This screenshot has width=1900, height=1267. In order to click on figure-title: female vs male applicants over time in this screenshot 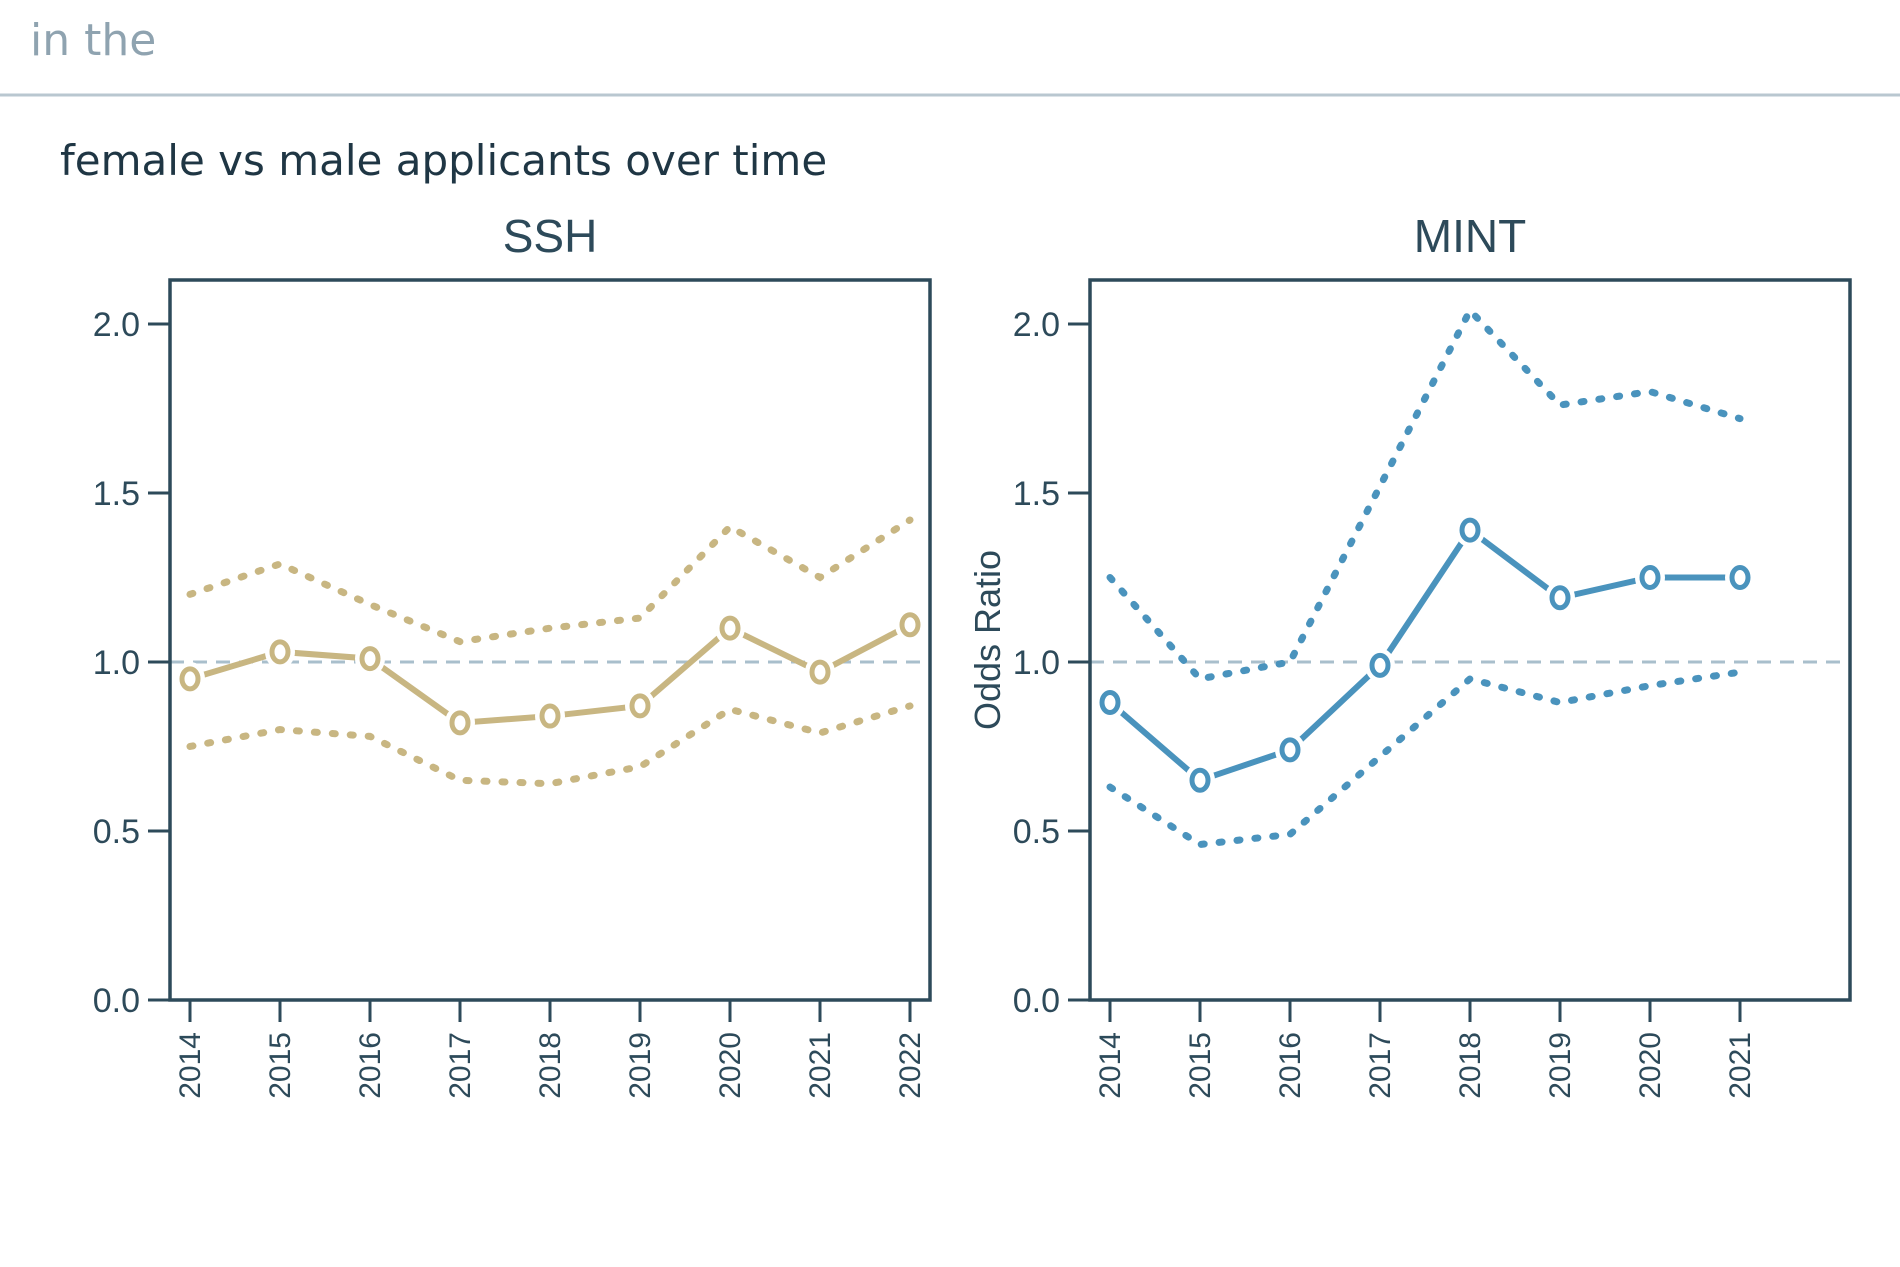, I will do `click(443, 160)`.